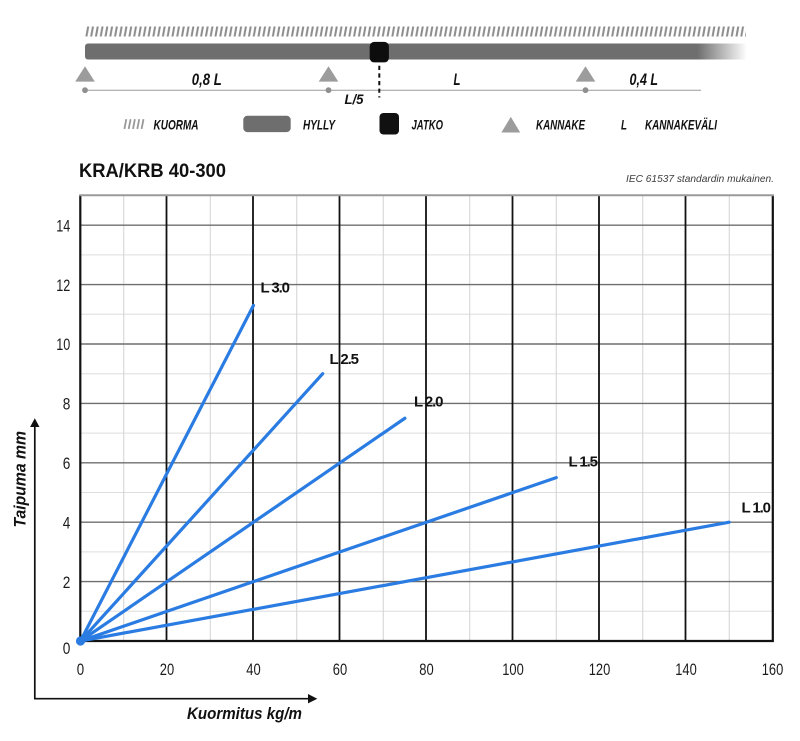 The height and width of the screenshot is (741, 800). I want to click on svg-text: 0,4 L, so click(644, 80).